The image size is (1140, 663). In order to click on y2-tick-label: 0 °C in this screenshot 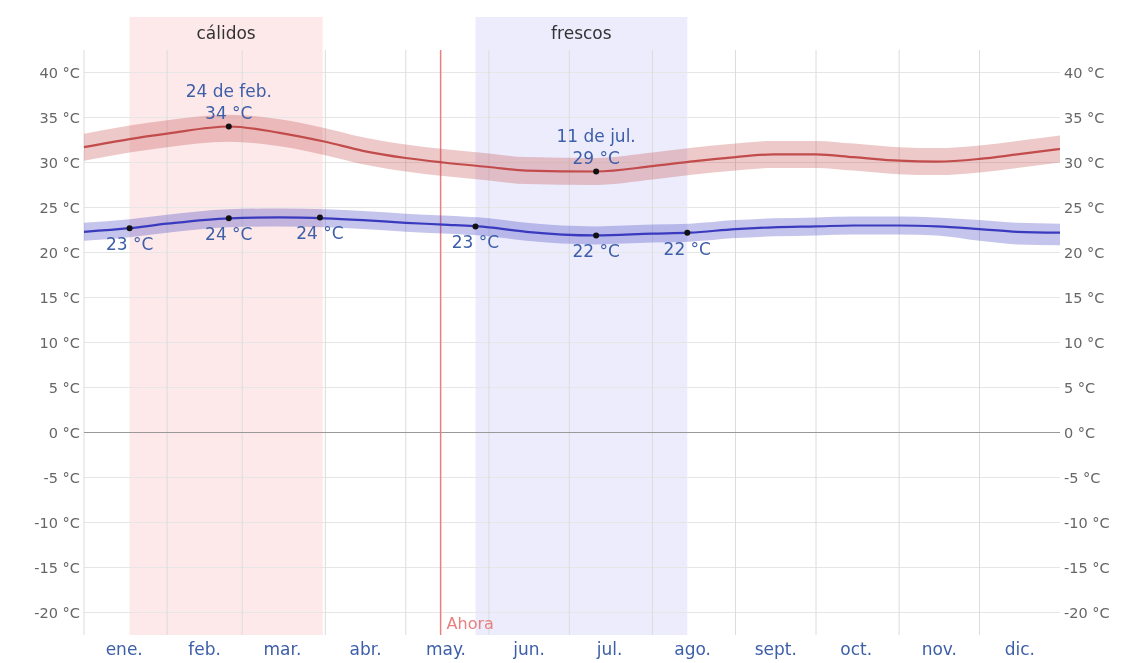, I will do `click(1080, 432)`.